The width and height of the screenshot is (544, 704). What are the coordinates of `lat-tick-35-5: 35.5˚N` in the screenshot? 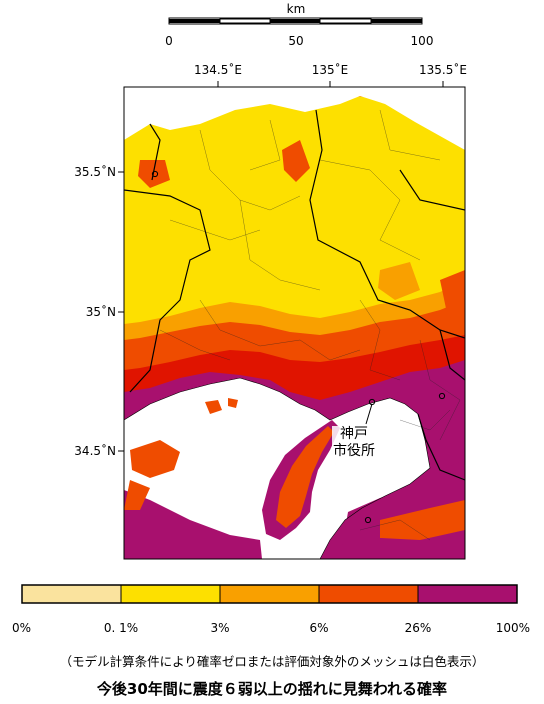 It's located at (95, 172).